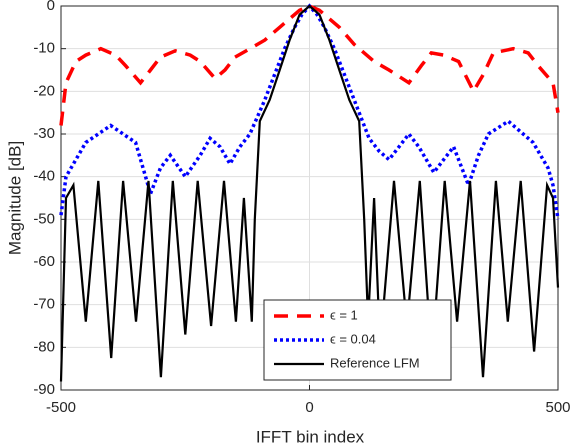  Describe the element at coordinates (375, 362) in the screenshot. I see `legend-label: Reference LFM` at that location.